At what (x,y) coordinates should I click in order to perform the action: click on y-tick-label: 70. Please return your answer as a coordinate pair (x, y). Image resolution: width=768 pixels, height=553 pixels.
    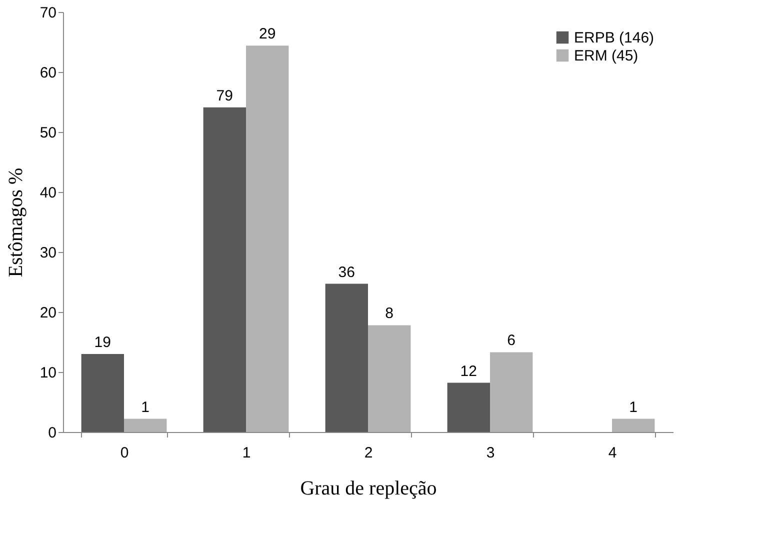
    Looking at the image, I should click on (48, 13).